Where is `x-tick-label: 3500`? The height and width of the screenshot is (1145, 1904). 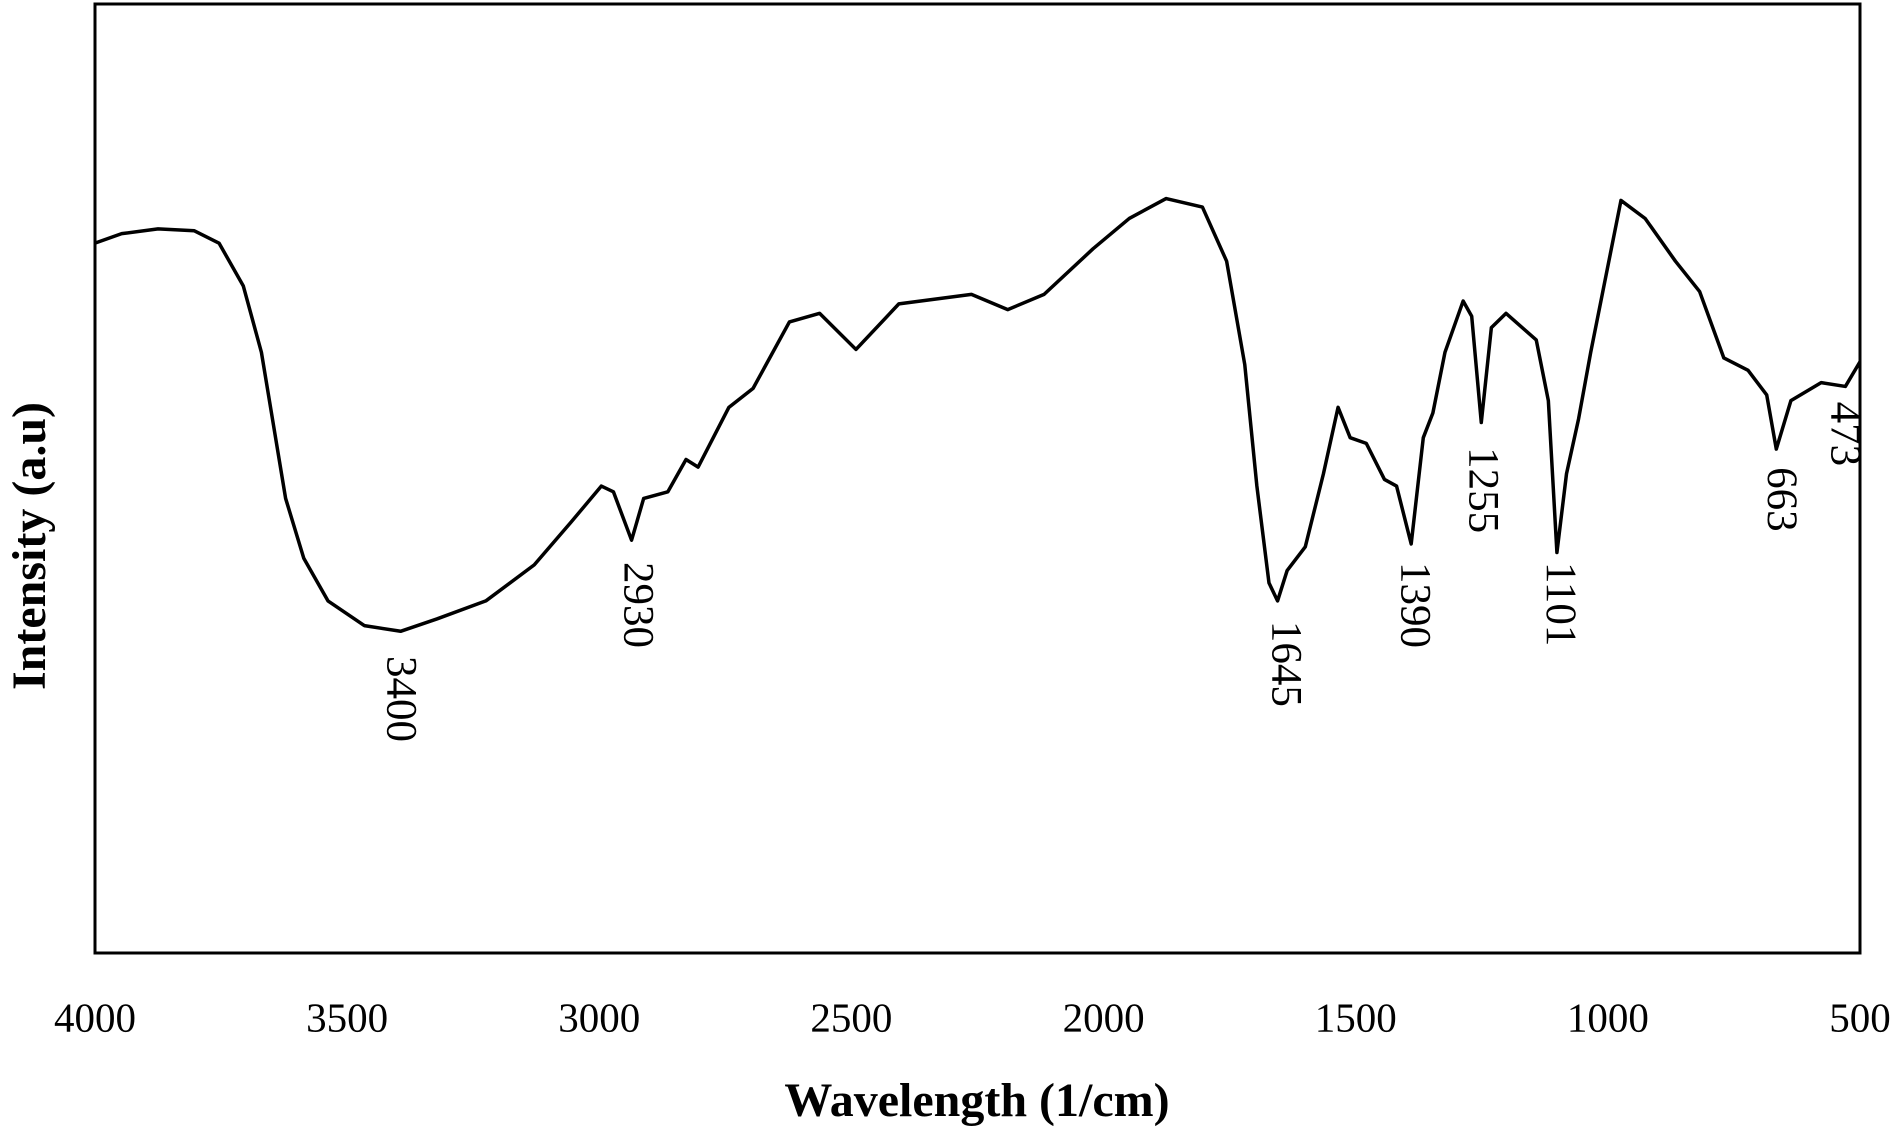
x-tick-label: 3500 is located at coordinates (347, 1017).